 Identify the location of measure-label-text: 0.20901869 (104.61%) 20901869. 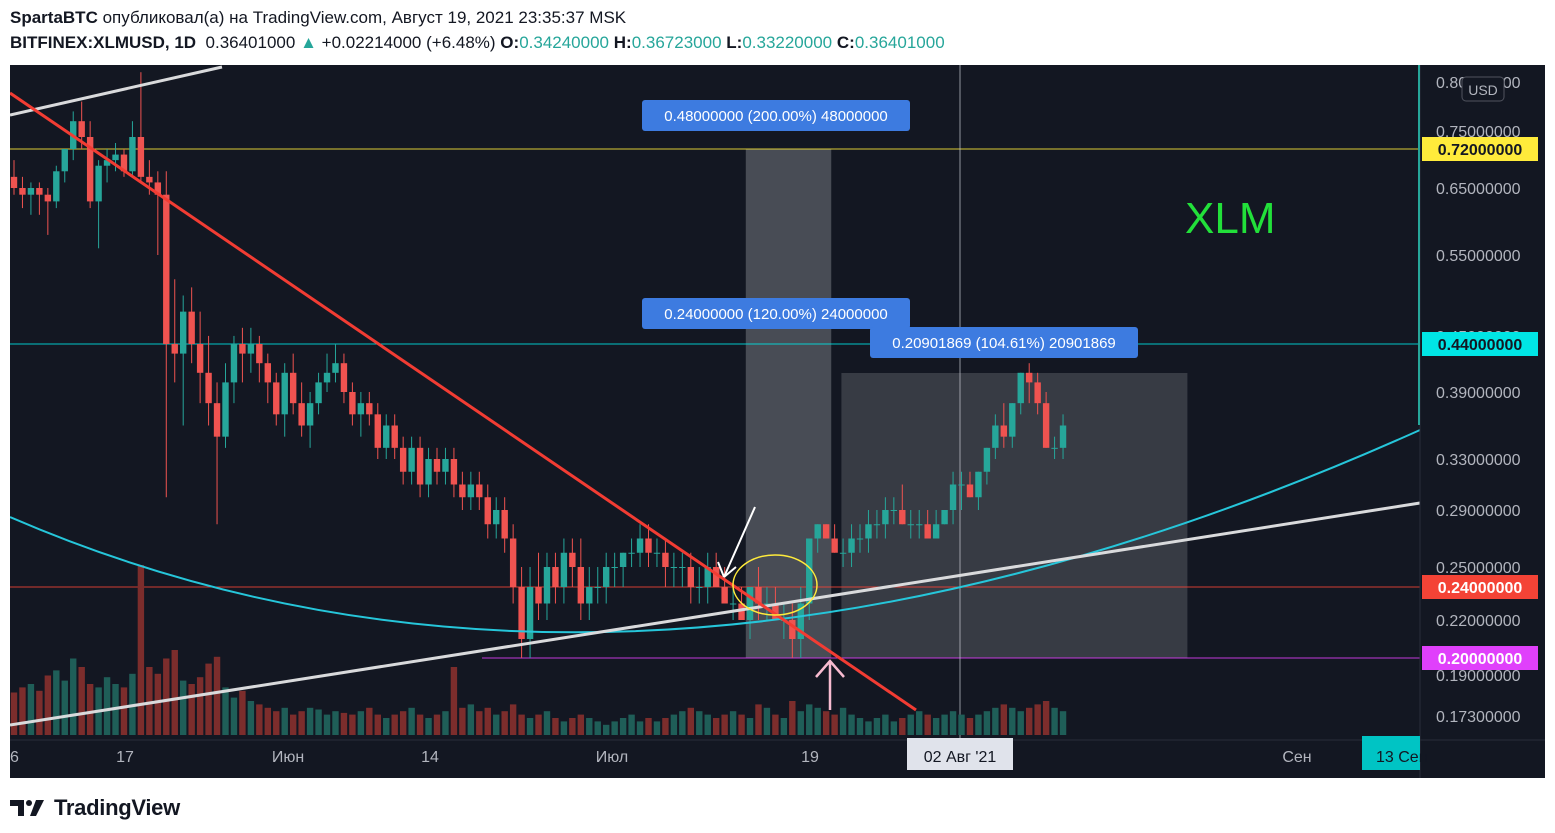
(1004, 343).